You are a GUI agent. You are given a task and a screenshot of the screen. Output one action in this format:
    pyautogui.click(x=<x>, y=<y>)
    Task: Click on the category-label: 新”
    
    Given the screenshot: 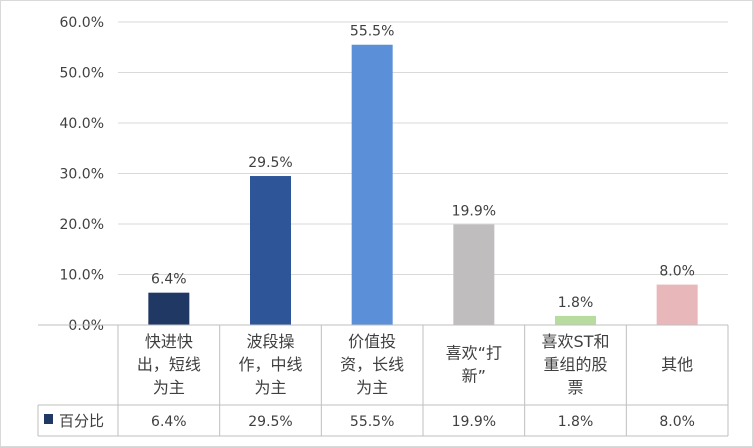 What is the action you would take?
    pyautogui.click(x=474, y=376)
    